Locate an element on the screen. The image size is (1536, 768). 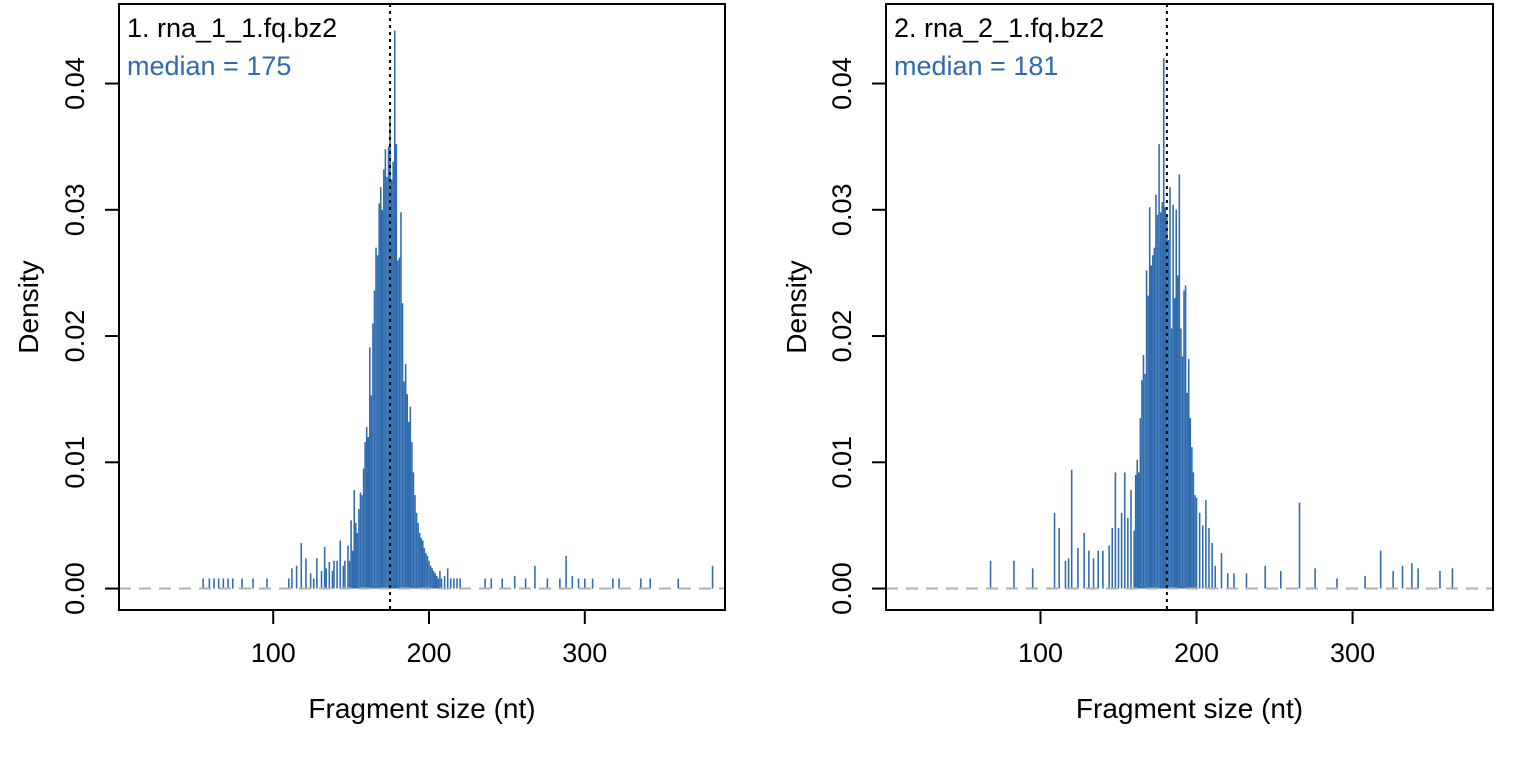
x-tick-label: 200 is located at coordinates (428, 653).